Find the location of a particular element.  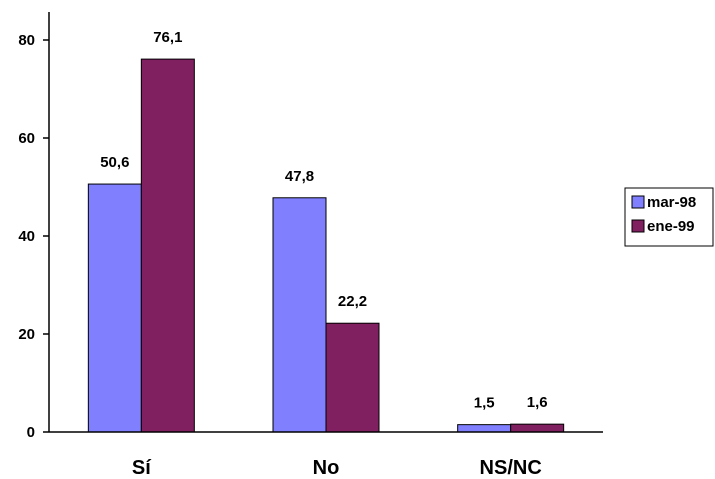

legend-label-mar-98: mar-98 is located at coordinates (671, 202).